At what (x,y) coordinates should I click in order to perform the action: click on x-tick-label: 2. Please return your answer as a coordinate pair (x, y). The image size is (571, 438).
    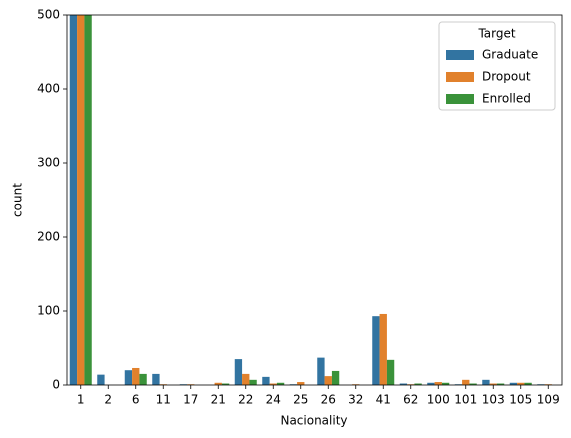
    Looking at the image, I should click on (108, 400).